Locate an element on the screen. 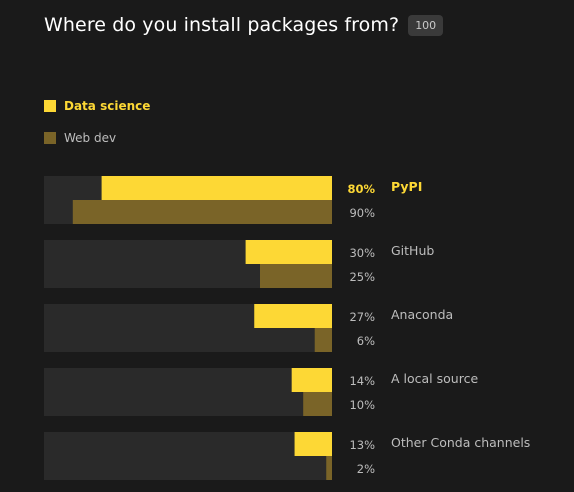 This screenshot has height=492, width=574. legend-item-data-science: Data science is located at coordinates (97, 106).